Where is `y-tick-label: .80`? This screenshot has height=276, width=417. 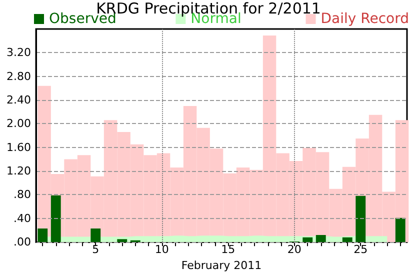
y-tick-label: .80 is located at coordinates (22, 195).